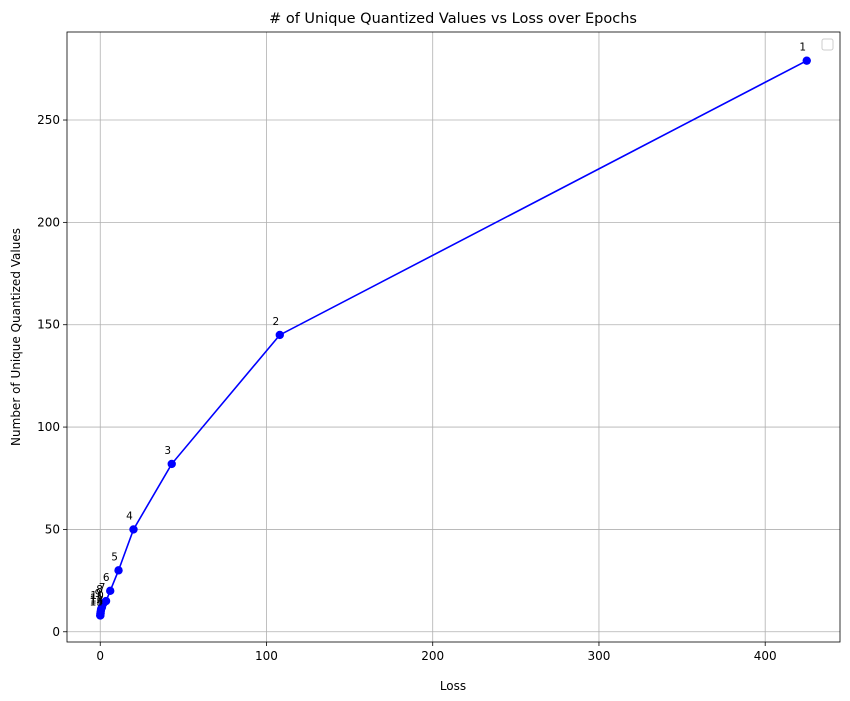 The width and height of the screenshot is (850, 701). I want to click on y-tick-label: 0, so click(56, 632).